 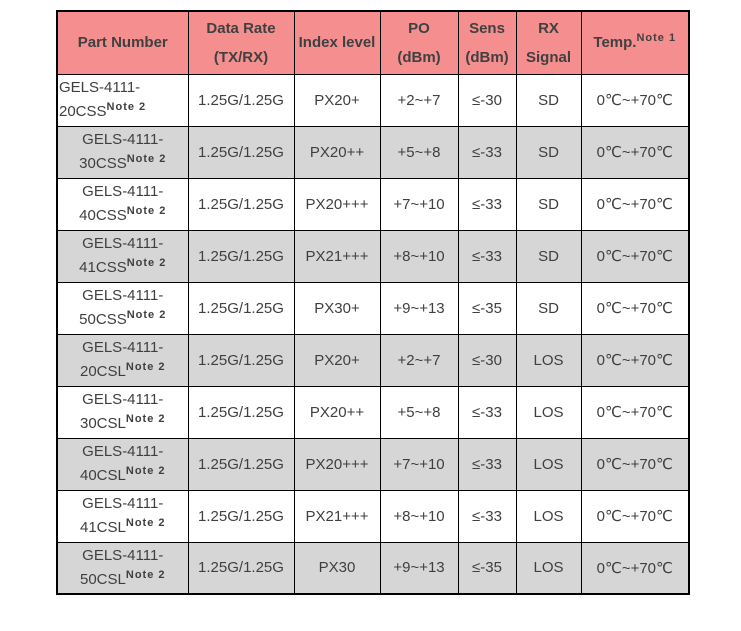 What do you see at coordinates (103, 215) in the screenshot?
I see `part-number-suffix: 40CSS` at bounding box center [103, 215].